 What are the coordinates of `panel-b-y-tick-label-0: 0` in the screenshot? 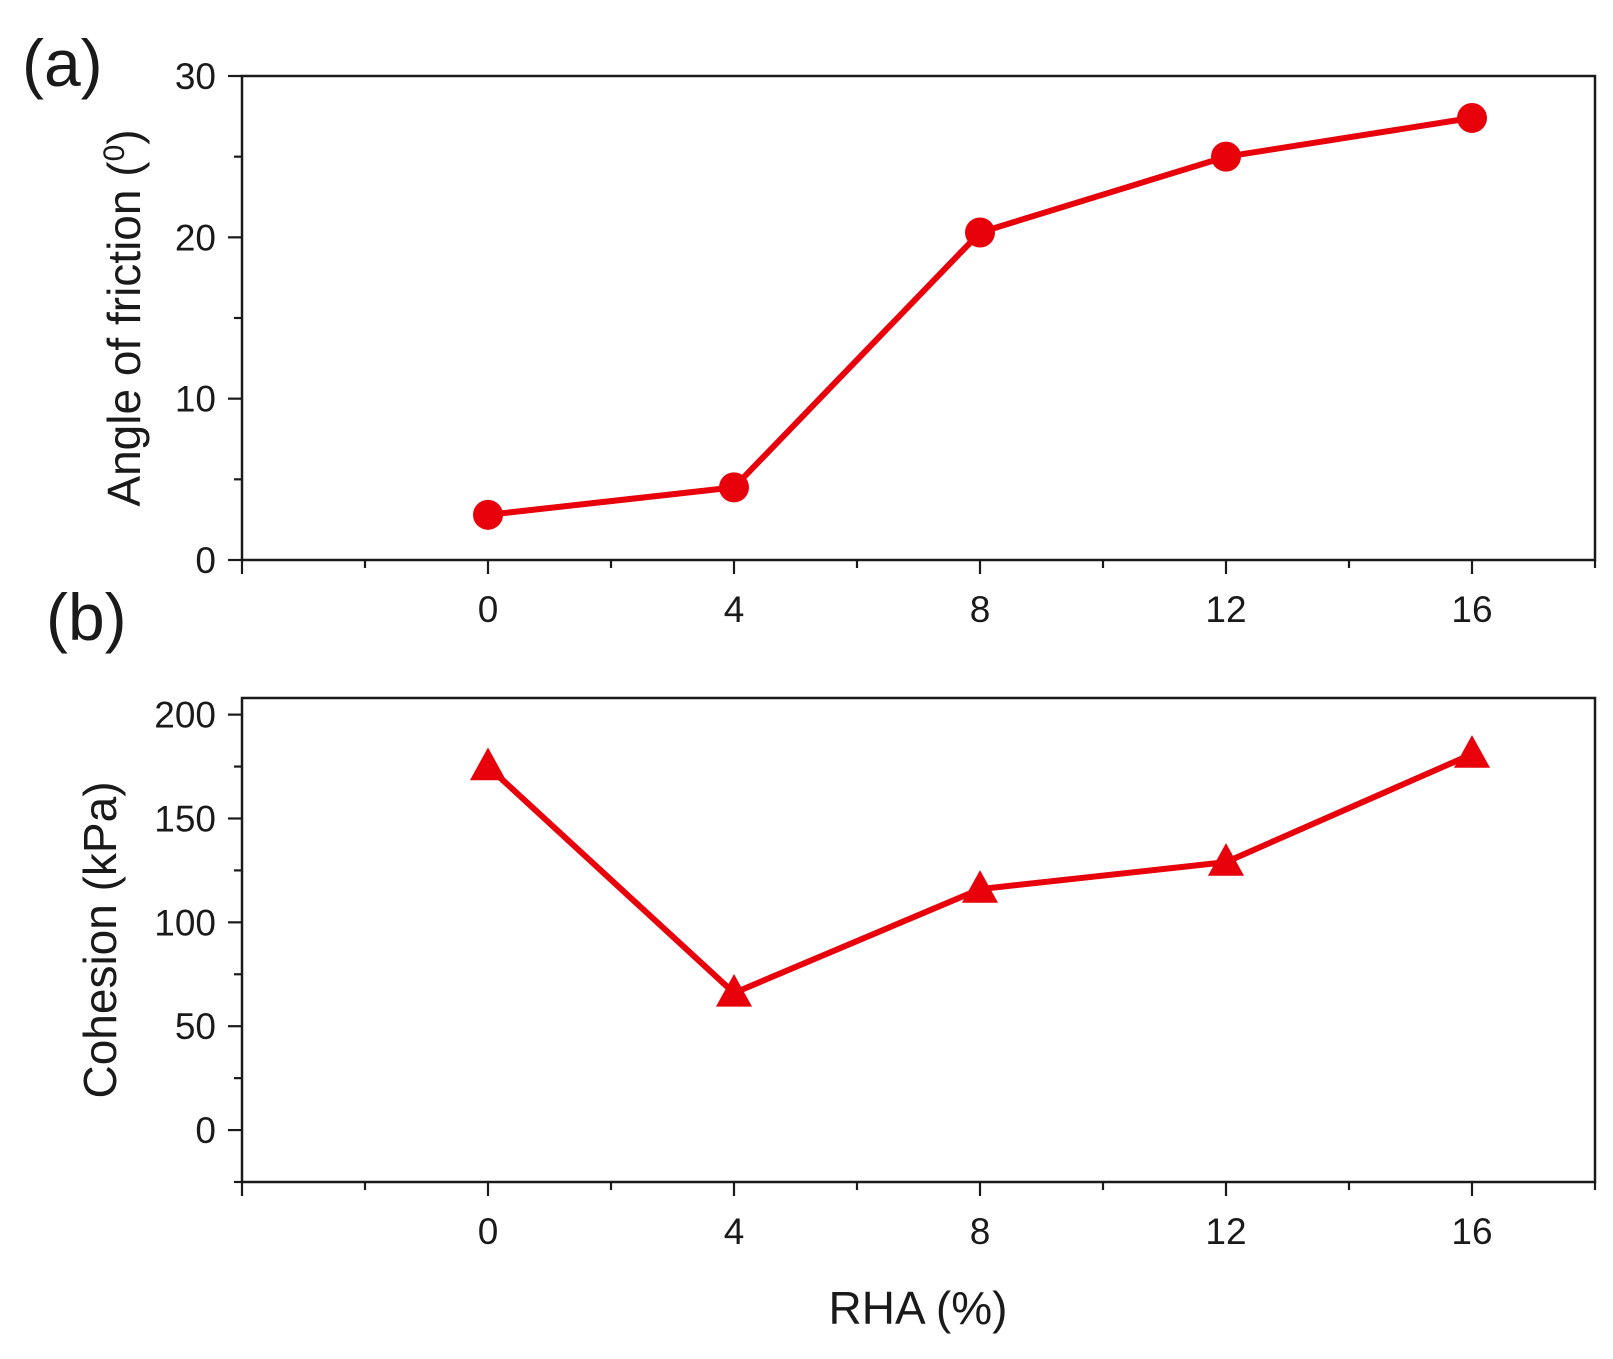 It's located at (205, 1130).